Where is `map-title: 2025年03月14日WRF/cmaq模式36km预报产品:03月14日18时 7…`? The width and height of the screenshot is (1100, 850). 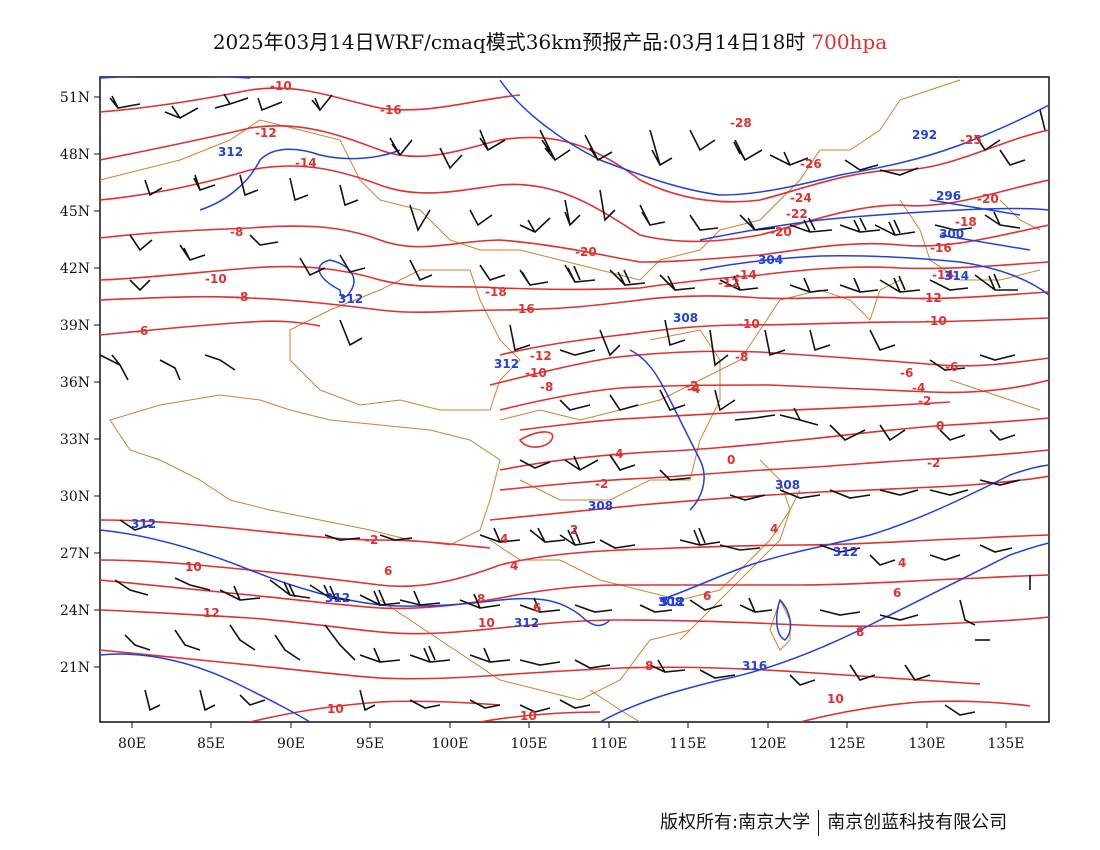 map-title: 2025年03月14日WRF/cmaq模式36km预报产品:03月14日18时 7… is located at coordinates (550, 40).